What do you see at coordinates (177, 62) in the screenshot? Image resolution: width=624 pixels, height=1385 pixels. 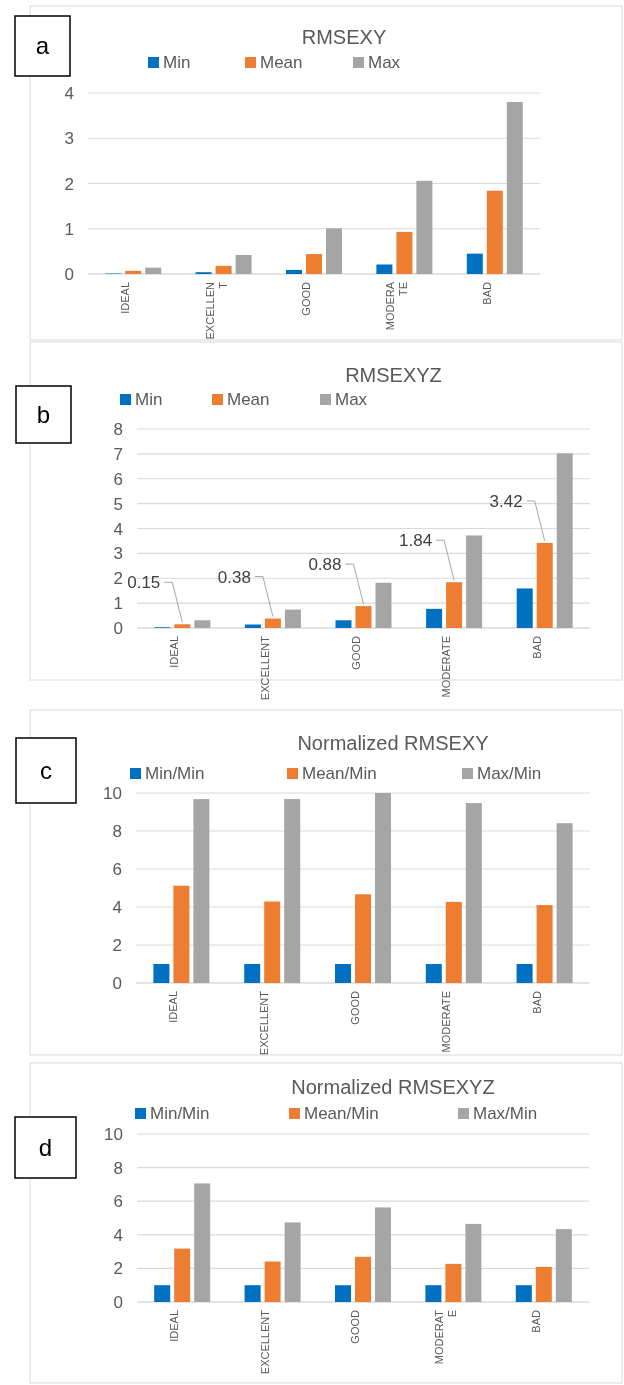 I see `legend-label: Min` at bounding box center [177, 62].